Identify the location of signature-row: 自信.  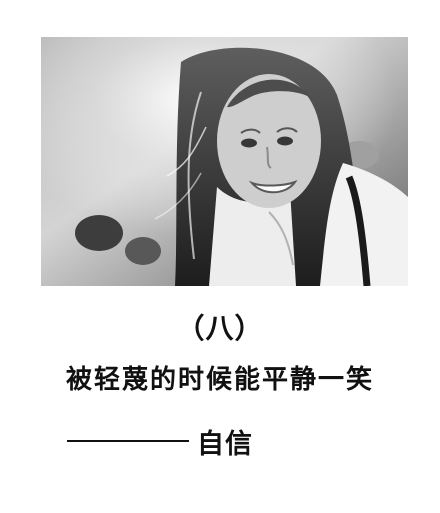
(177, 441).